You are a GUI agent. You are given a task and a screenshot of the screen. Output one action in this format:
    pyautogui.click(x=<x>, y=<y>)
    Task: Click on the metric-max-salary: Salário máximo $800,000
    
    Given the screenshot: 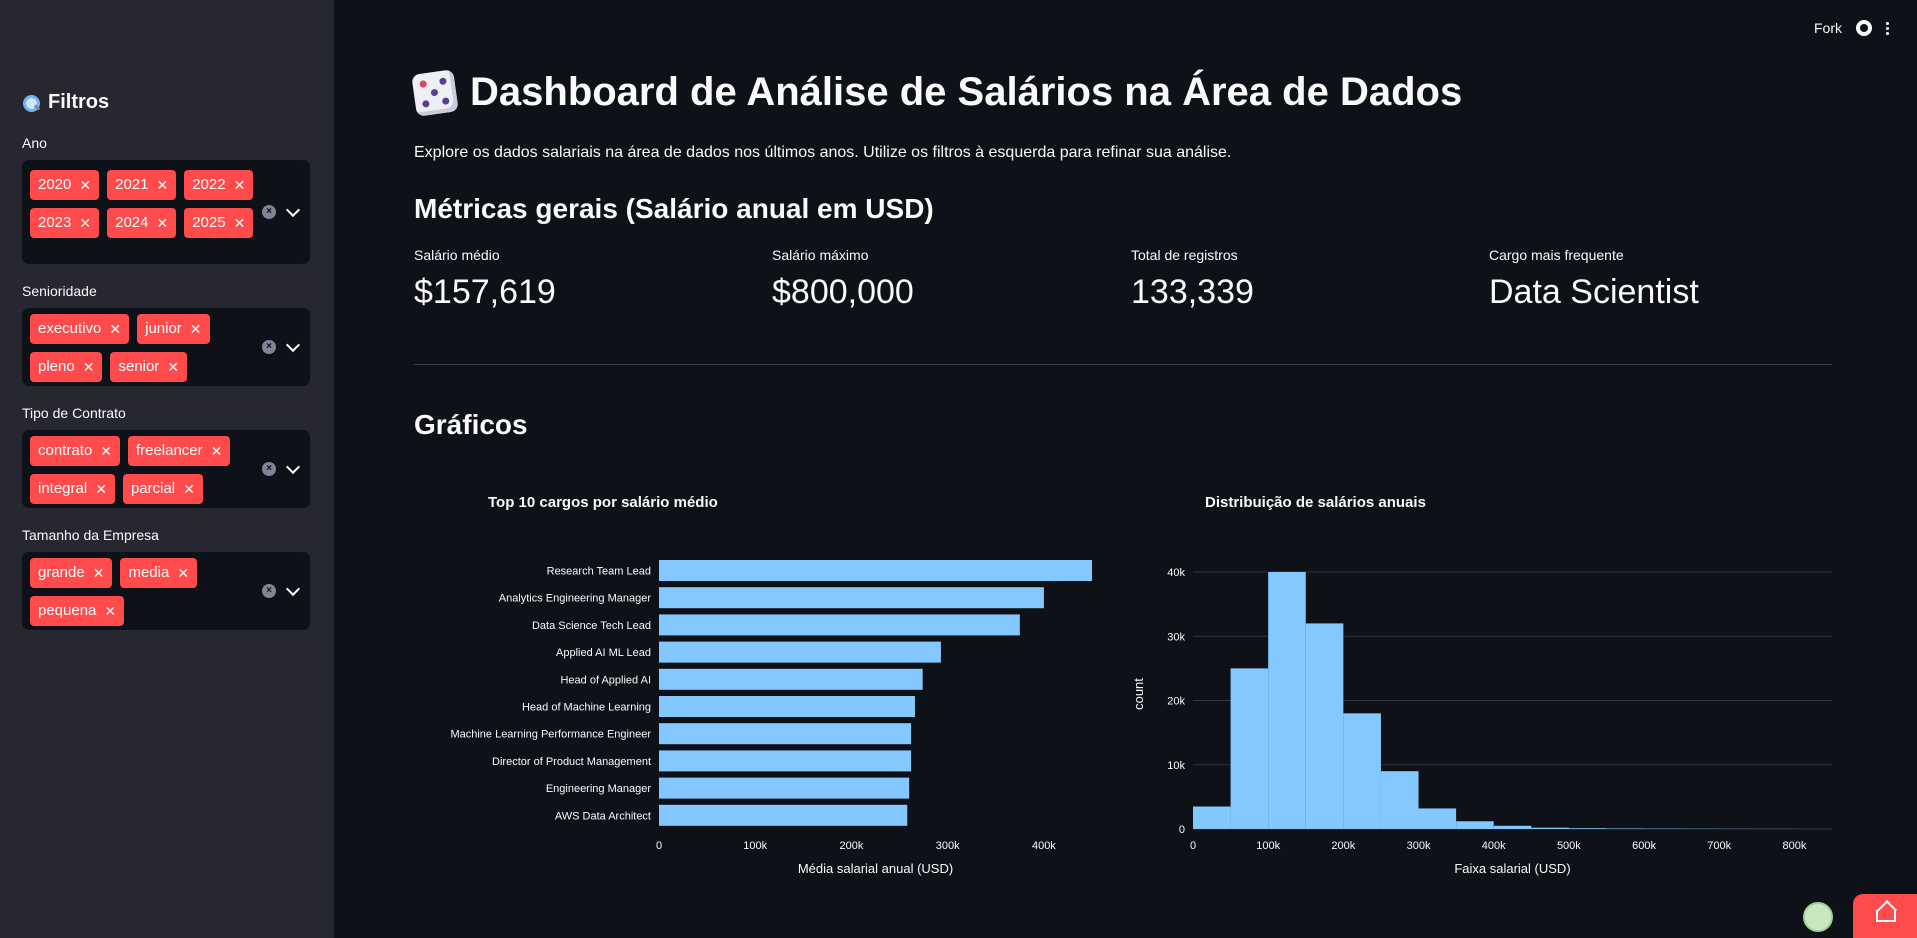 What is the action you would take?
    pyautogui.click(x=843, y=279)
    